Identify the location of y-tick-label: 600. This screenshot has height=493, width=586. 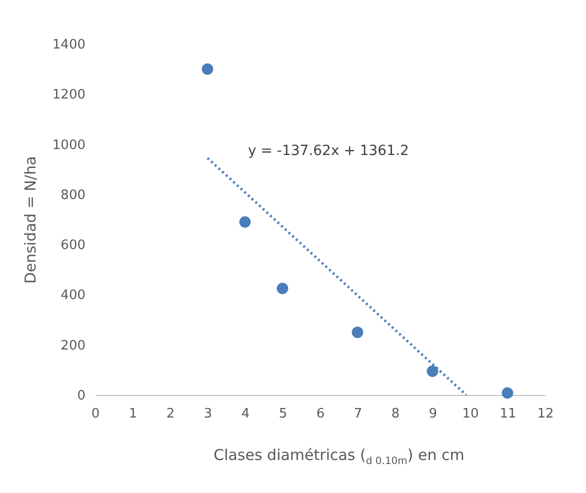
(73, 246).